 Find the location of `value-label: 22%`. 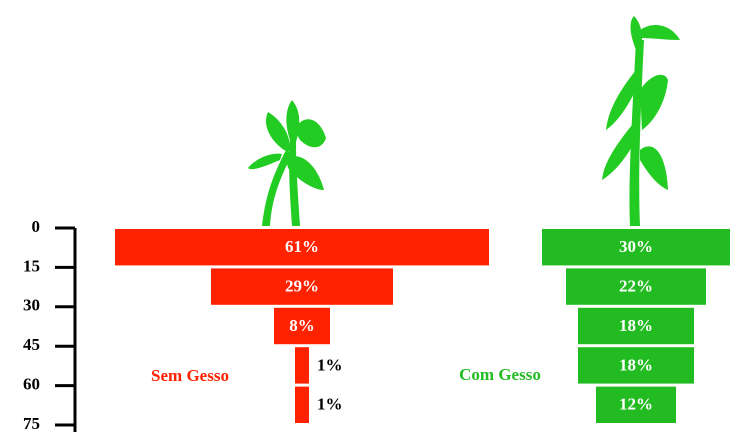

value-label: 22% is located at coordinates (636, 286).